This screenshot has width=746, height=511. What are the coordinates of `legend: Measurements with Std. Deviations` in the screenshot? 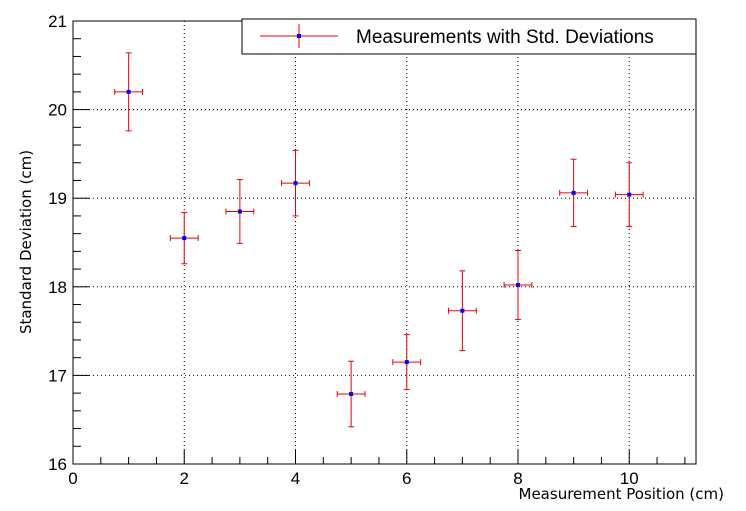 It's located at (469, 36).